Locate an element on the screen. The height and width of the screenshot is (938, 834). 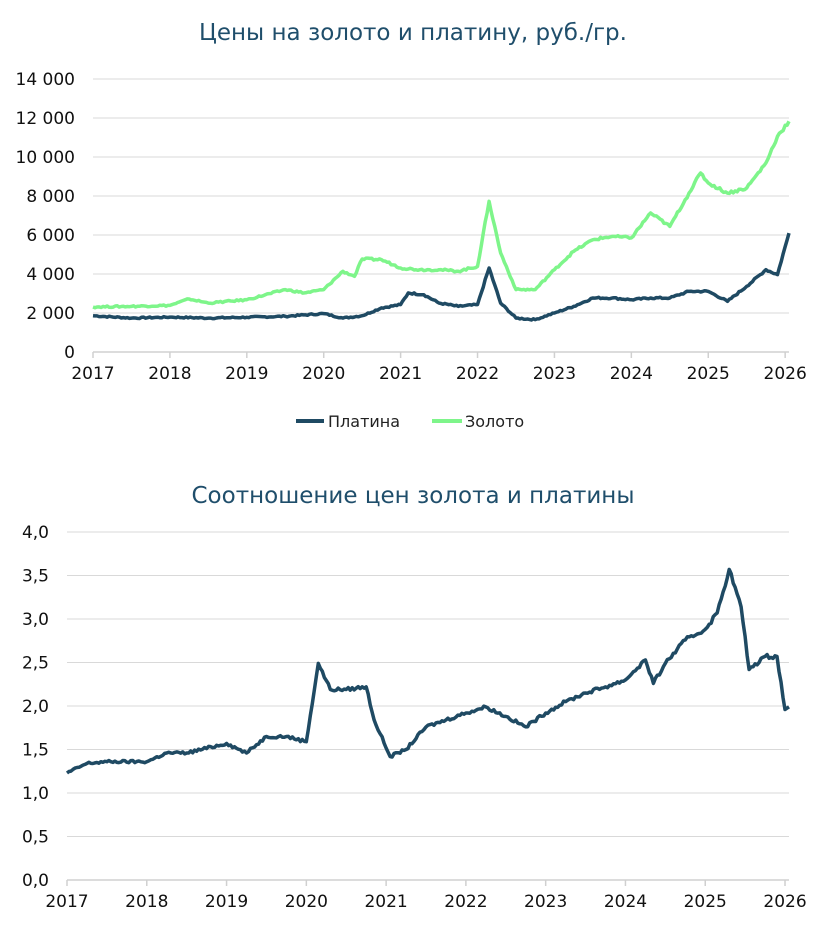
y-tick-label: 8 000 is located at coordinates (50, 197).